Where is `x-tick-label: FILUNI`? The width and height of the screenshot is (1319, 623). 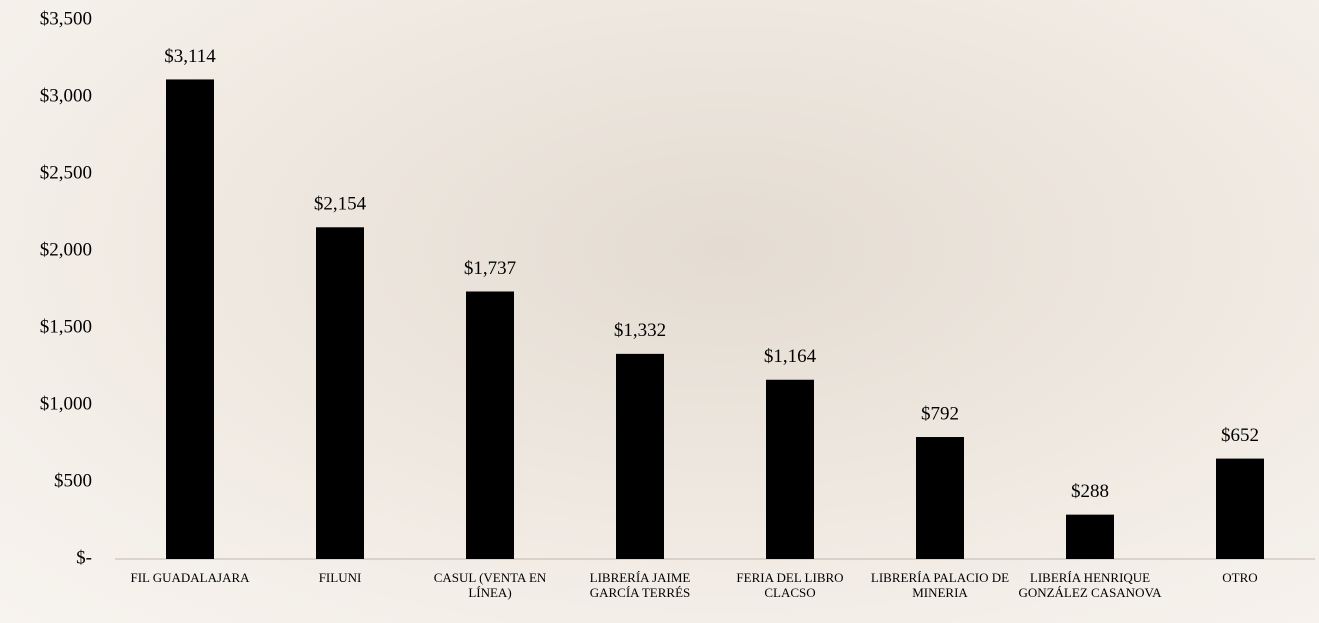
x-tick-label: FILUNI is located at coordinates (340, 577).